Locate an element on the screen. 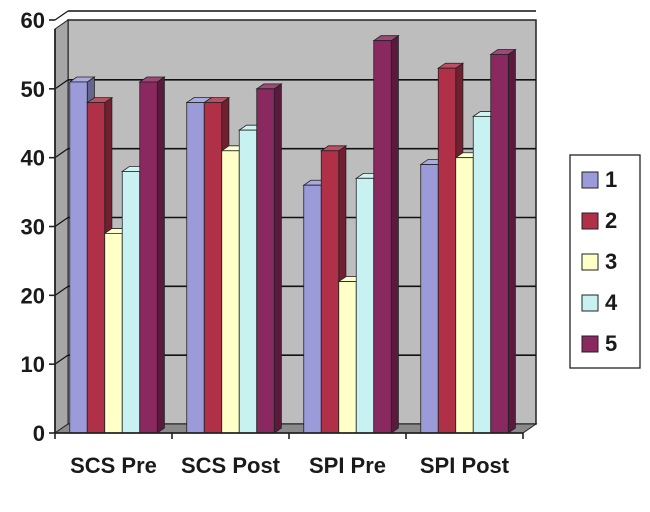  legend-label: 5 is located at coordinates (611, 343).